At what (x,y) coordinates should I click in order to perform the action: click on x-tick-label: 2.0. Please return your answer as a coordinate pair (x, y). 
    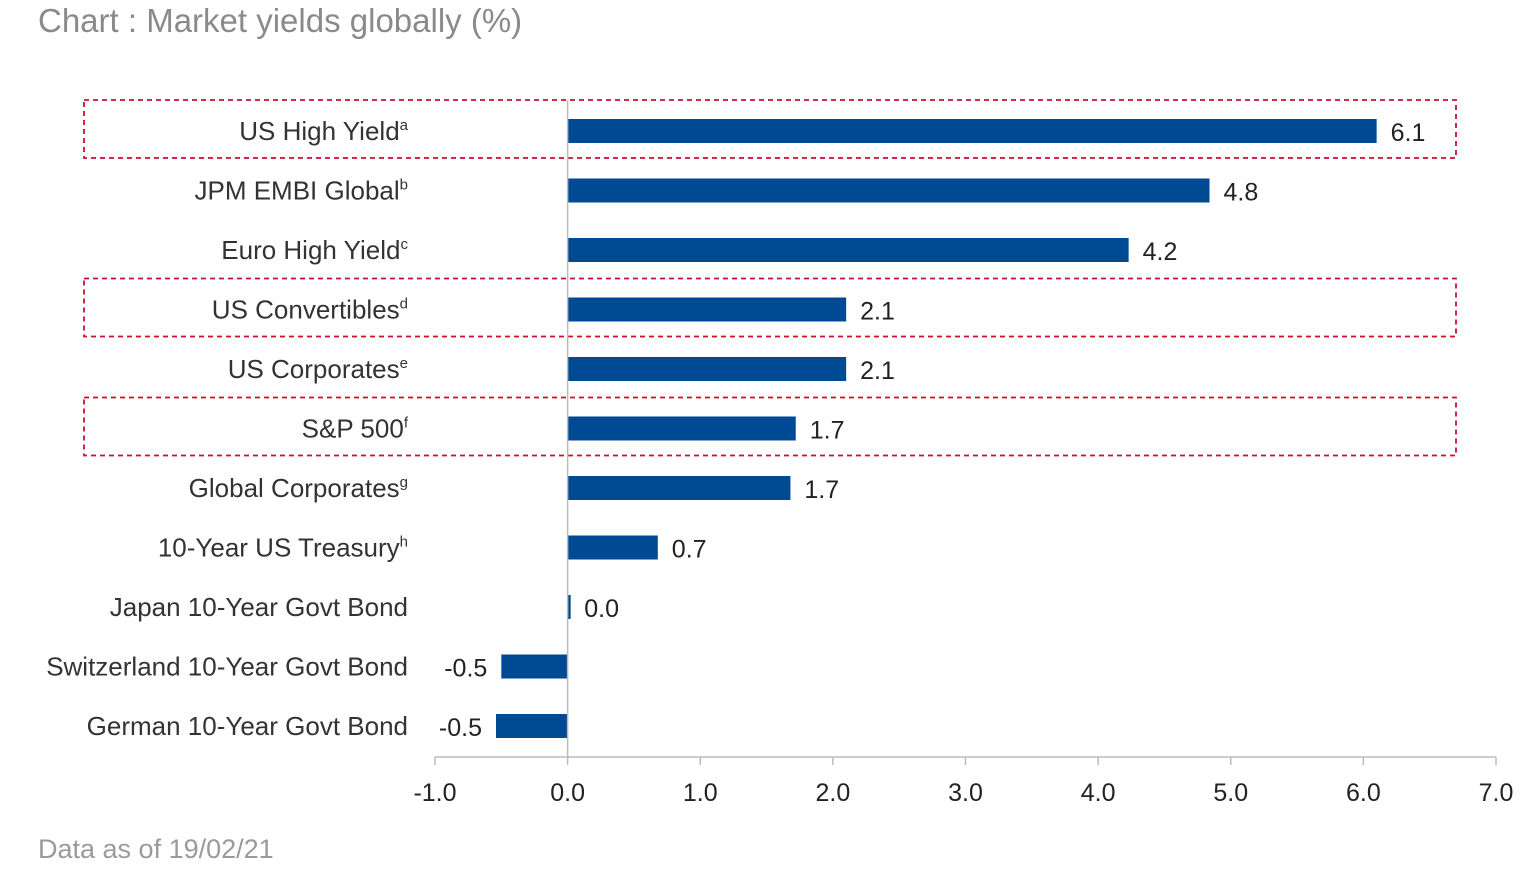
    Looking at the image, I should click on (832, 793).